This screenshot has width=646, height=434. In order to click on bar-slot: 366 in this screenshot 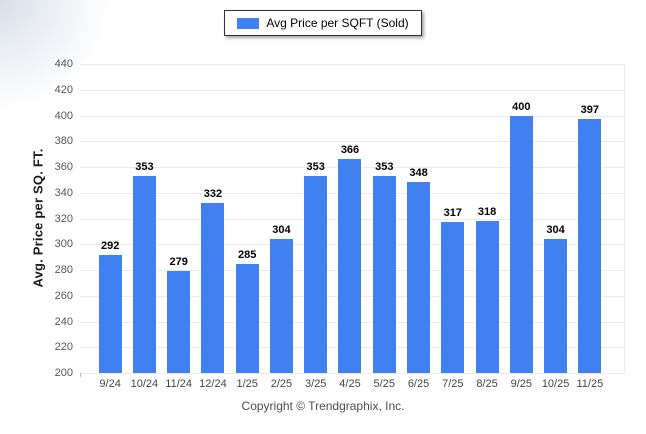, I will do `click(350, 218)`.